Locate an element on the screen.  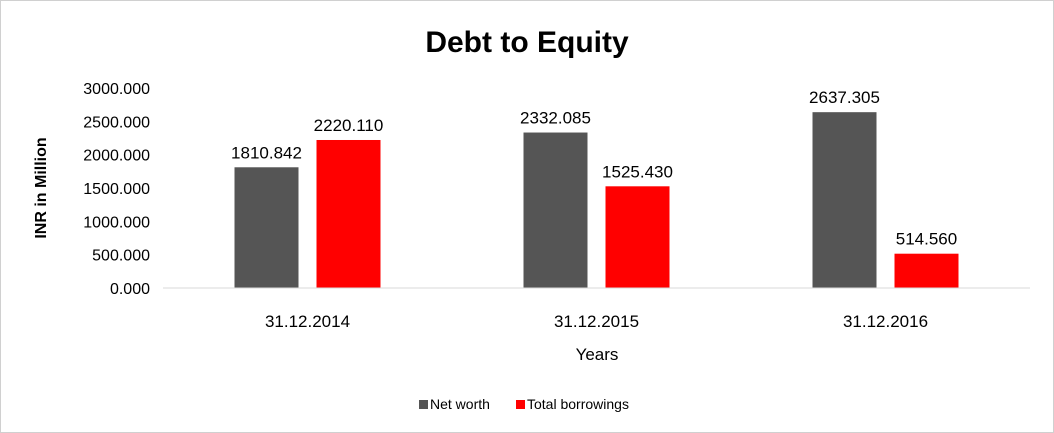
legend-label-total-borrowings: Total borrowings is located at coordinates (578, 404).